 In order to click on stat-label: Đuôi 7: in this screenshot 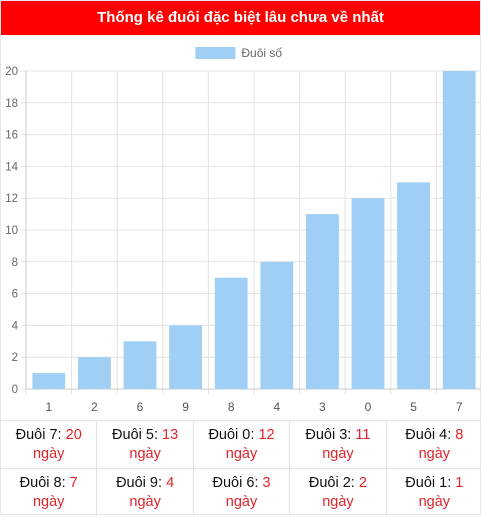, I will do `click(38, 435)`.